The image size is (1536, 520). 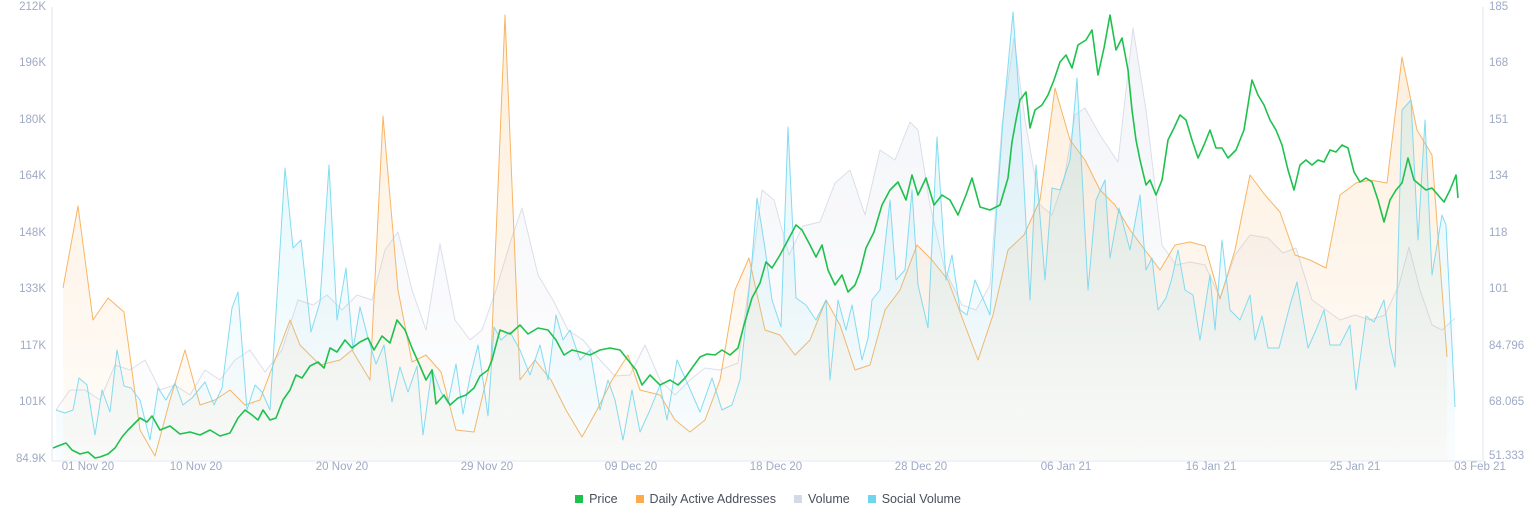 What do you see at coordinates (1499, 63) in the screenshot?
I see `y-right-tick: 168` at bounding box center [1499, 63].